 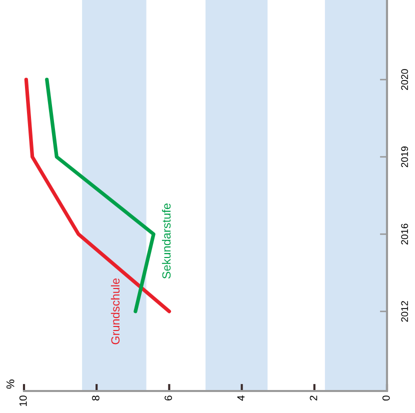 I want to click on y-tick-label: 2020, so click(x=404, y=79).